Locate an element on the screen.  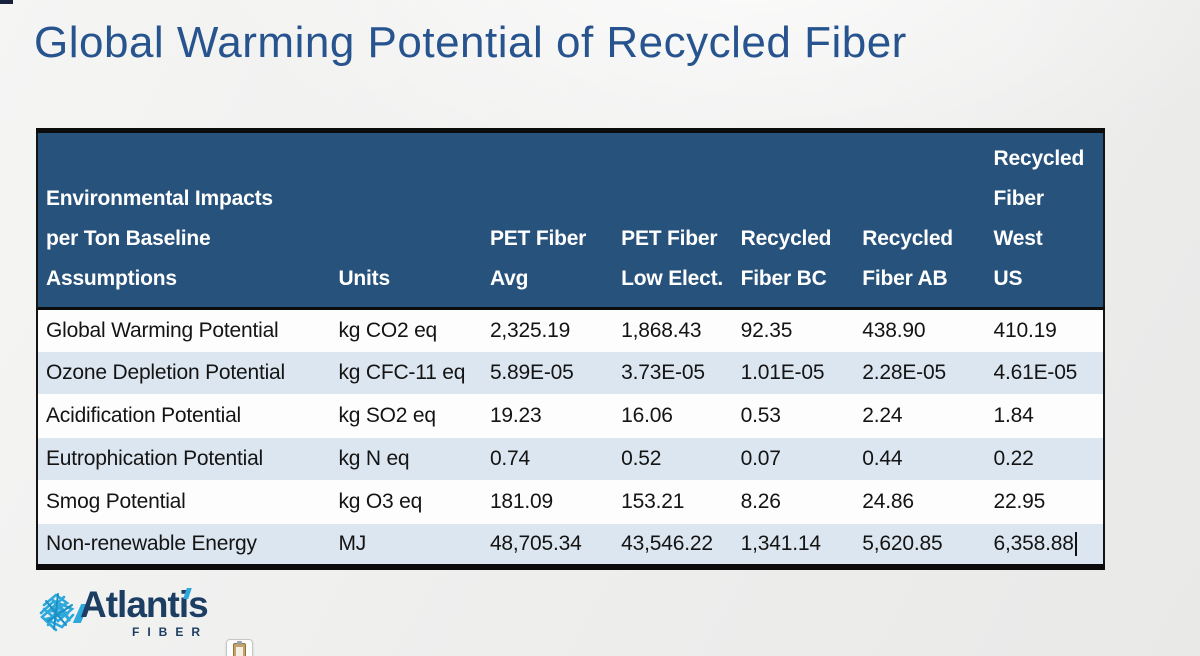
clipboard-icon is located at coordinates (239, 648).